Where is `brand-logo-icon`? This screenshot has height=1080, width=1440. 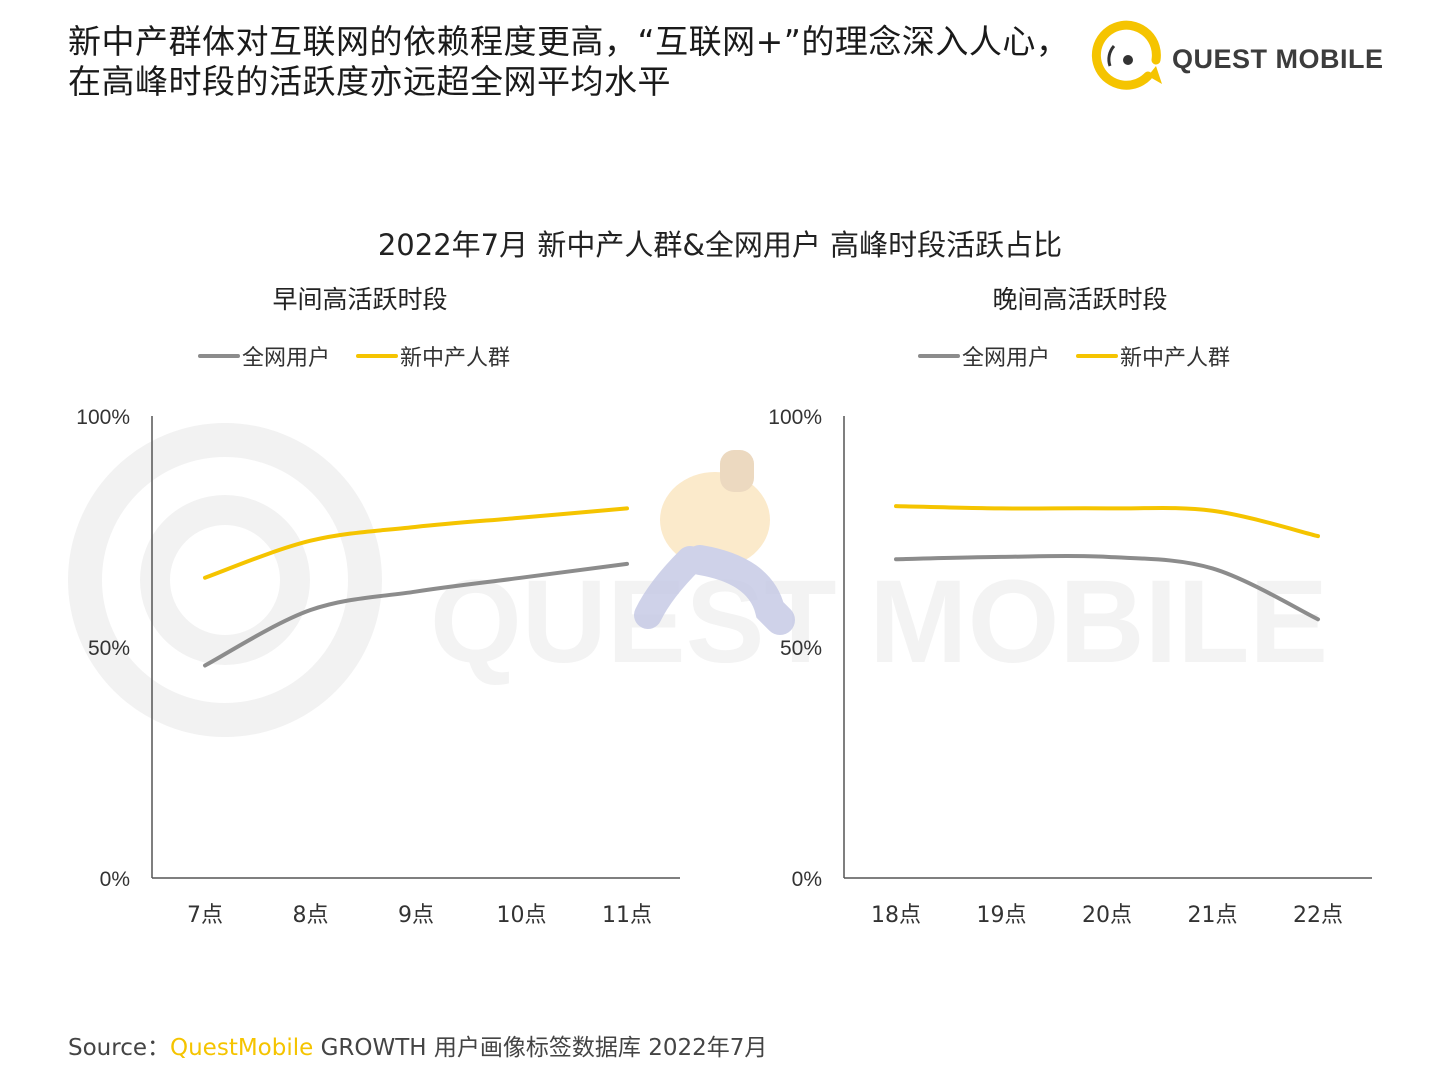 brand-logo-icon is located at coordinates (1126, 55).